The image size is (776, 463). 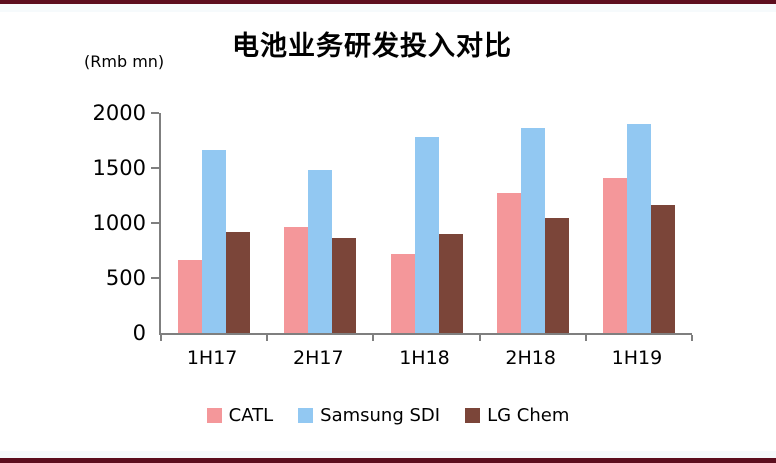 What do you see at coordinates (212, 358) in the screenshot?
I see `x-axis-label-1h17: 1H17` at bounding box center [212, 358].